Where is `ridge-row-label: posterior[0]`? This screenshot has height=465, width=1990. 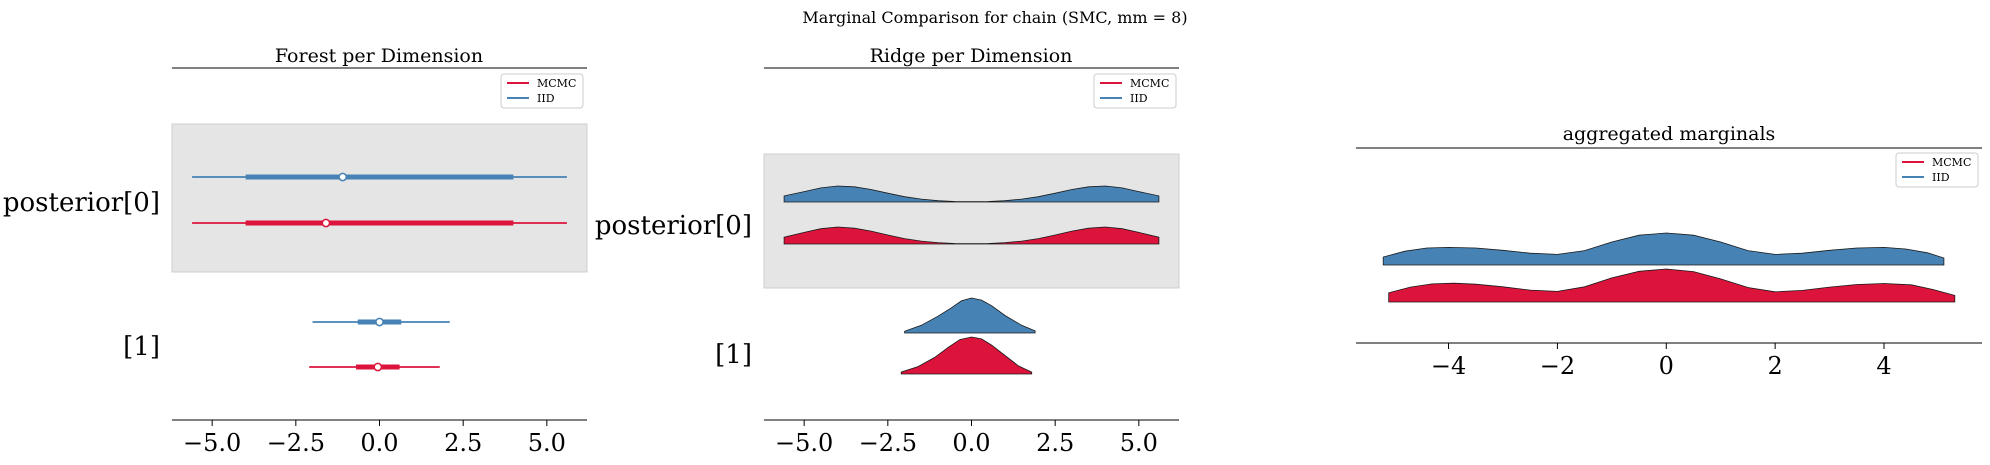 ridge-row-label: posterior[0] is located at coordinates (673, 226).